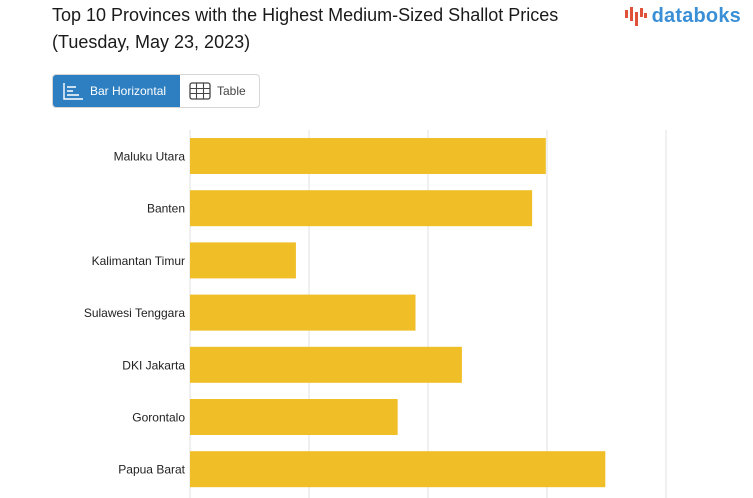  Describe the element at coordinates (200, 91) in the screenshot. I see `table-icon` at that location.